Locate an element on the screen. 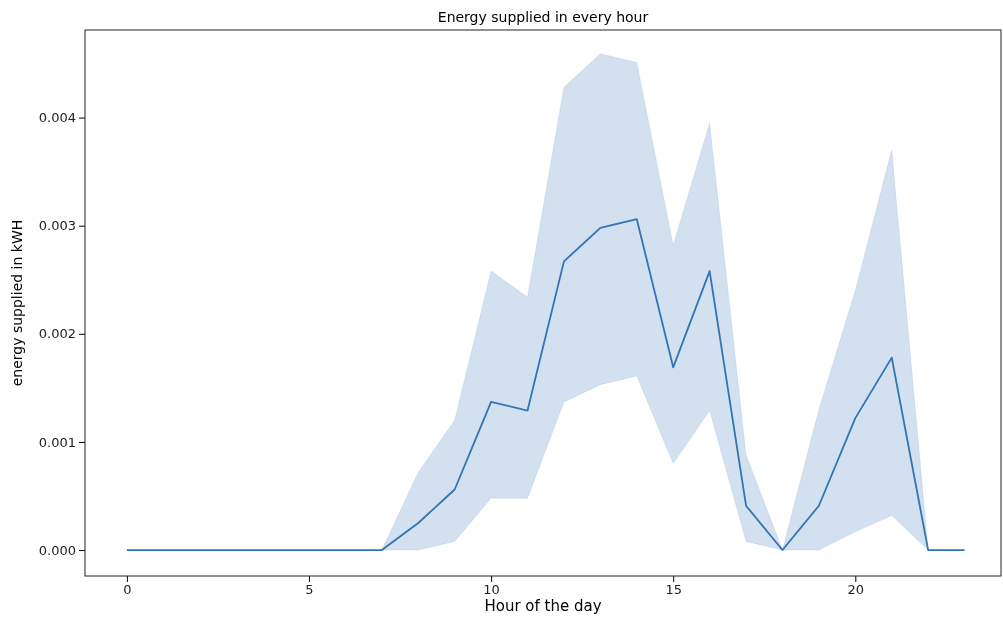 Image resolution: width=1003 pixels, height=617 pixels. x-tick-label: 20 is located at coordinates (856, 590).